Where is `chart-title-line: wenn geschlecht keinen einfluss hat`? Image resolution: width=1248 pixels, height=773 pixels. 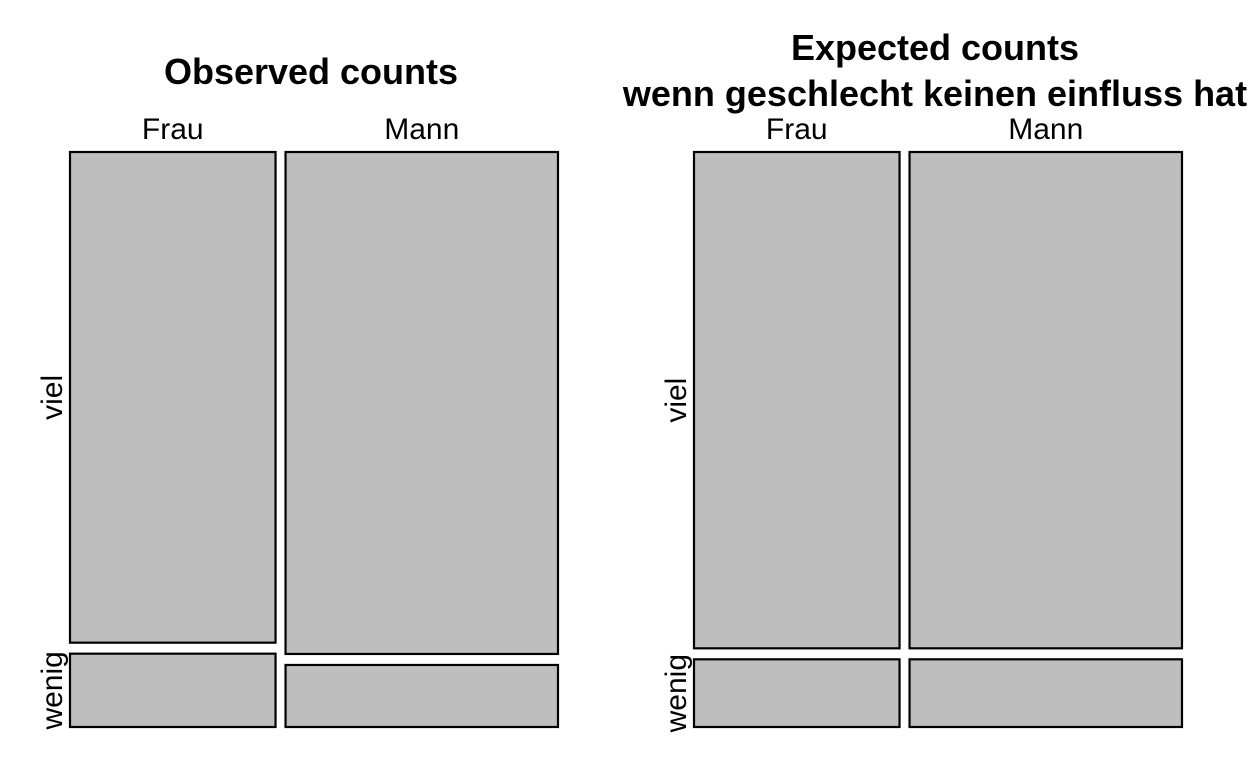 chart-title-line: wenn geschlecht keinen einfluss hat is located at coordinates (934, 93).